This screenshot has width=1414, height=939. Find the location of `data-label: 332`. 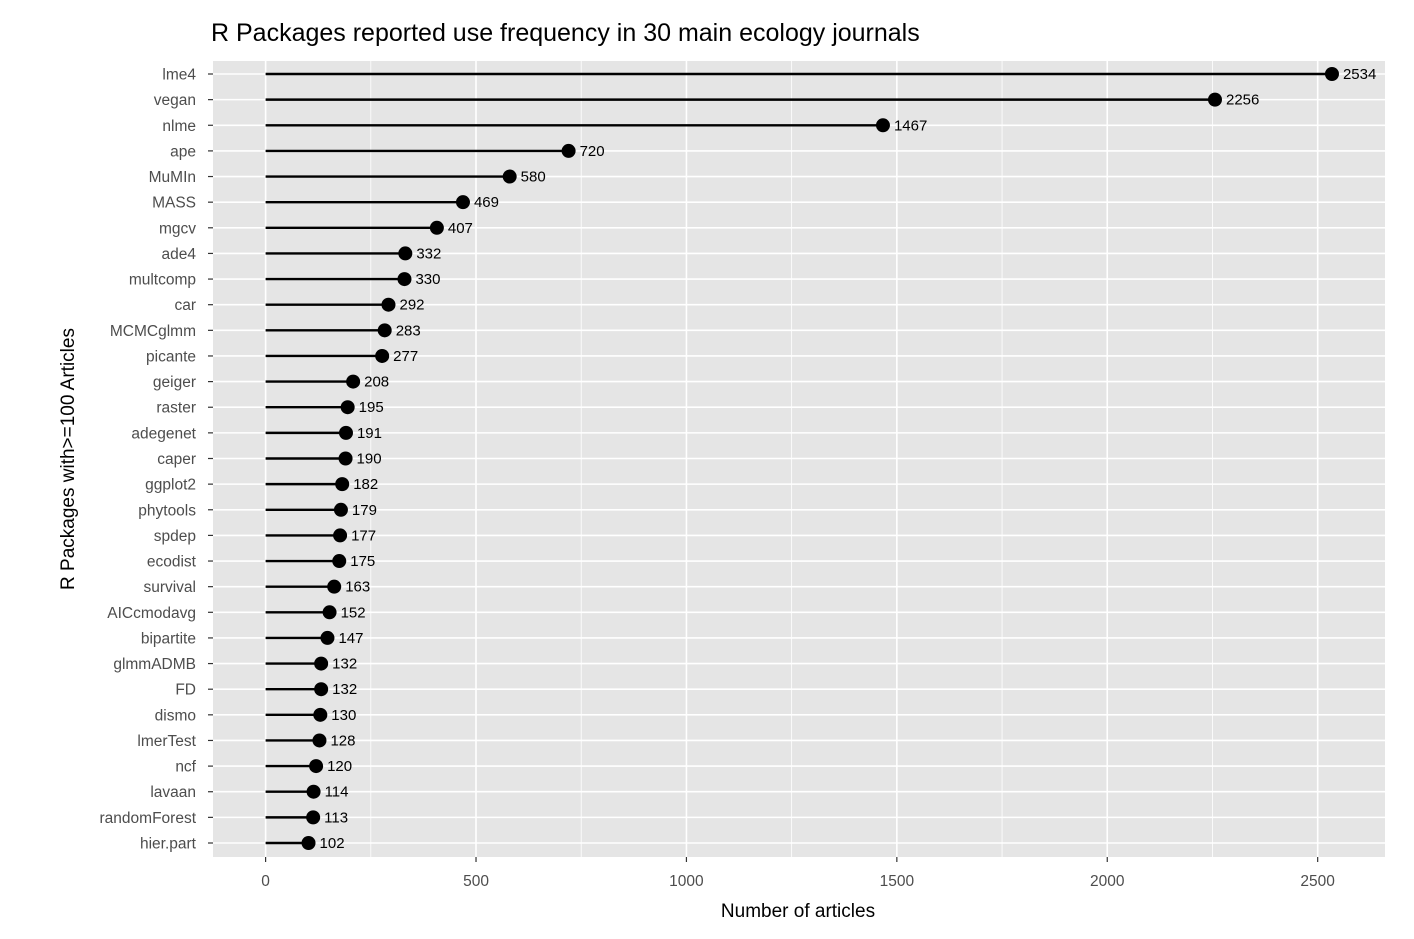

data-label: 332 is located at coordinates (428, 253).